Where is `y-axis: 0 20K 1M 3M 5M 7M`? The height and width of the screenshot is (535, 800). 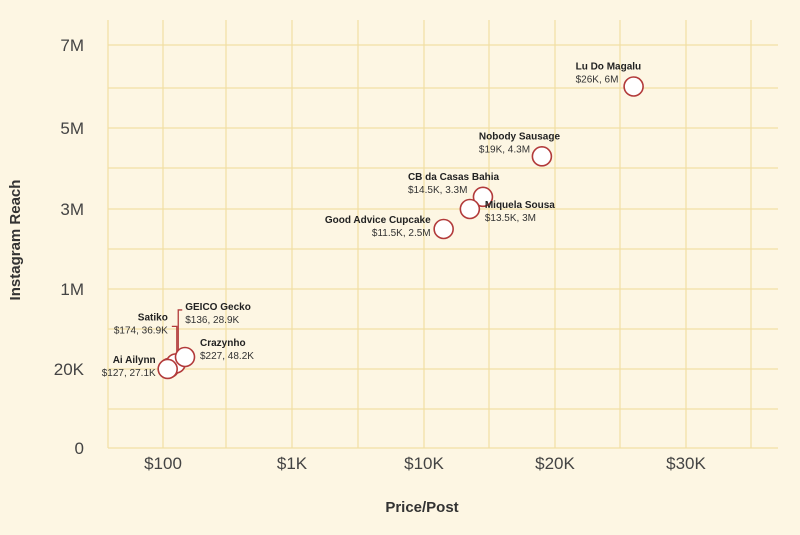 y-axis: 0 20K 1M 3M 5M 7M is located at coordinates (69, 247).